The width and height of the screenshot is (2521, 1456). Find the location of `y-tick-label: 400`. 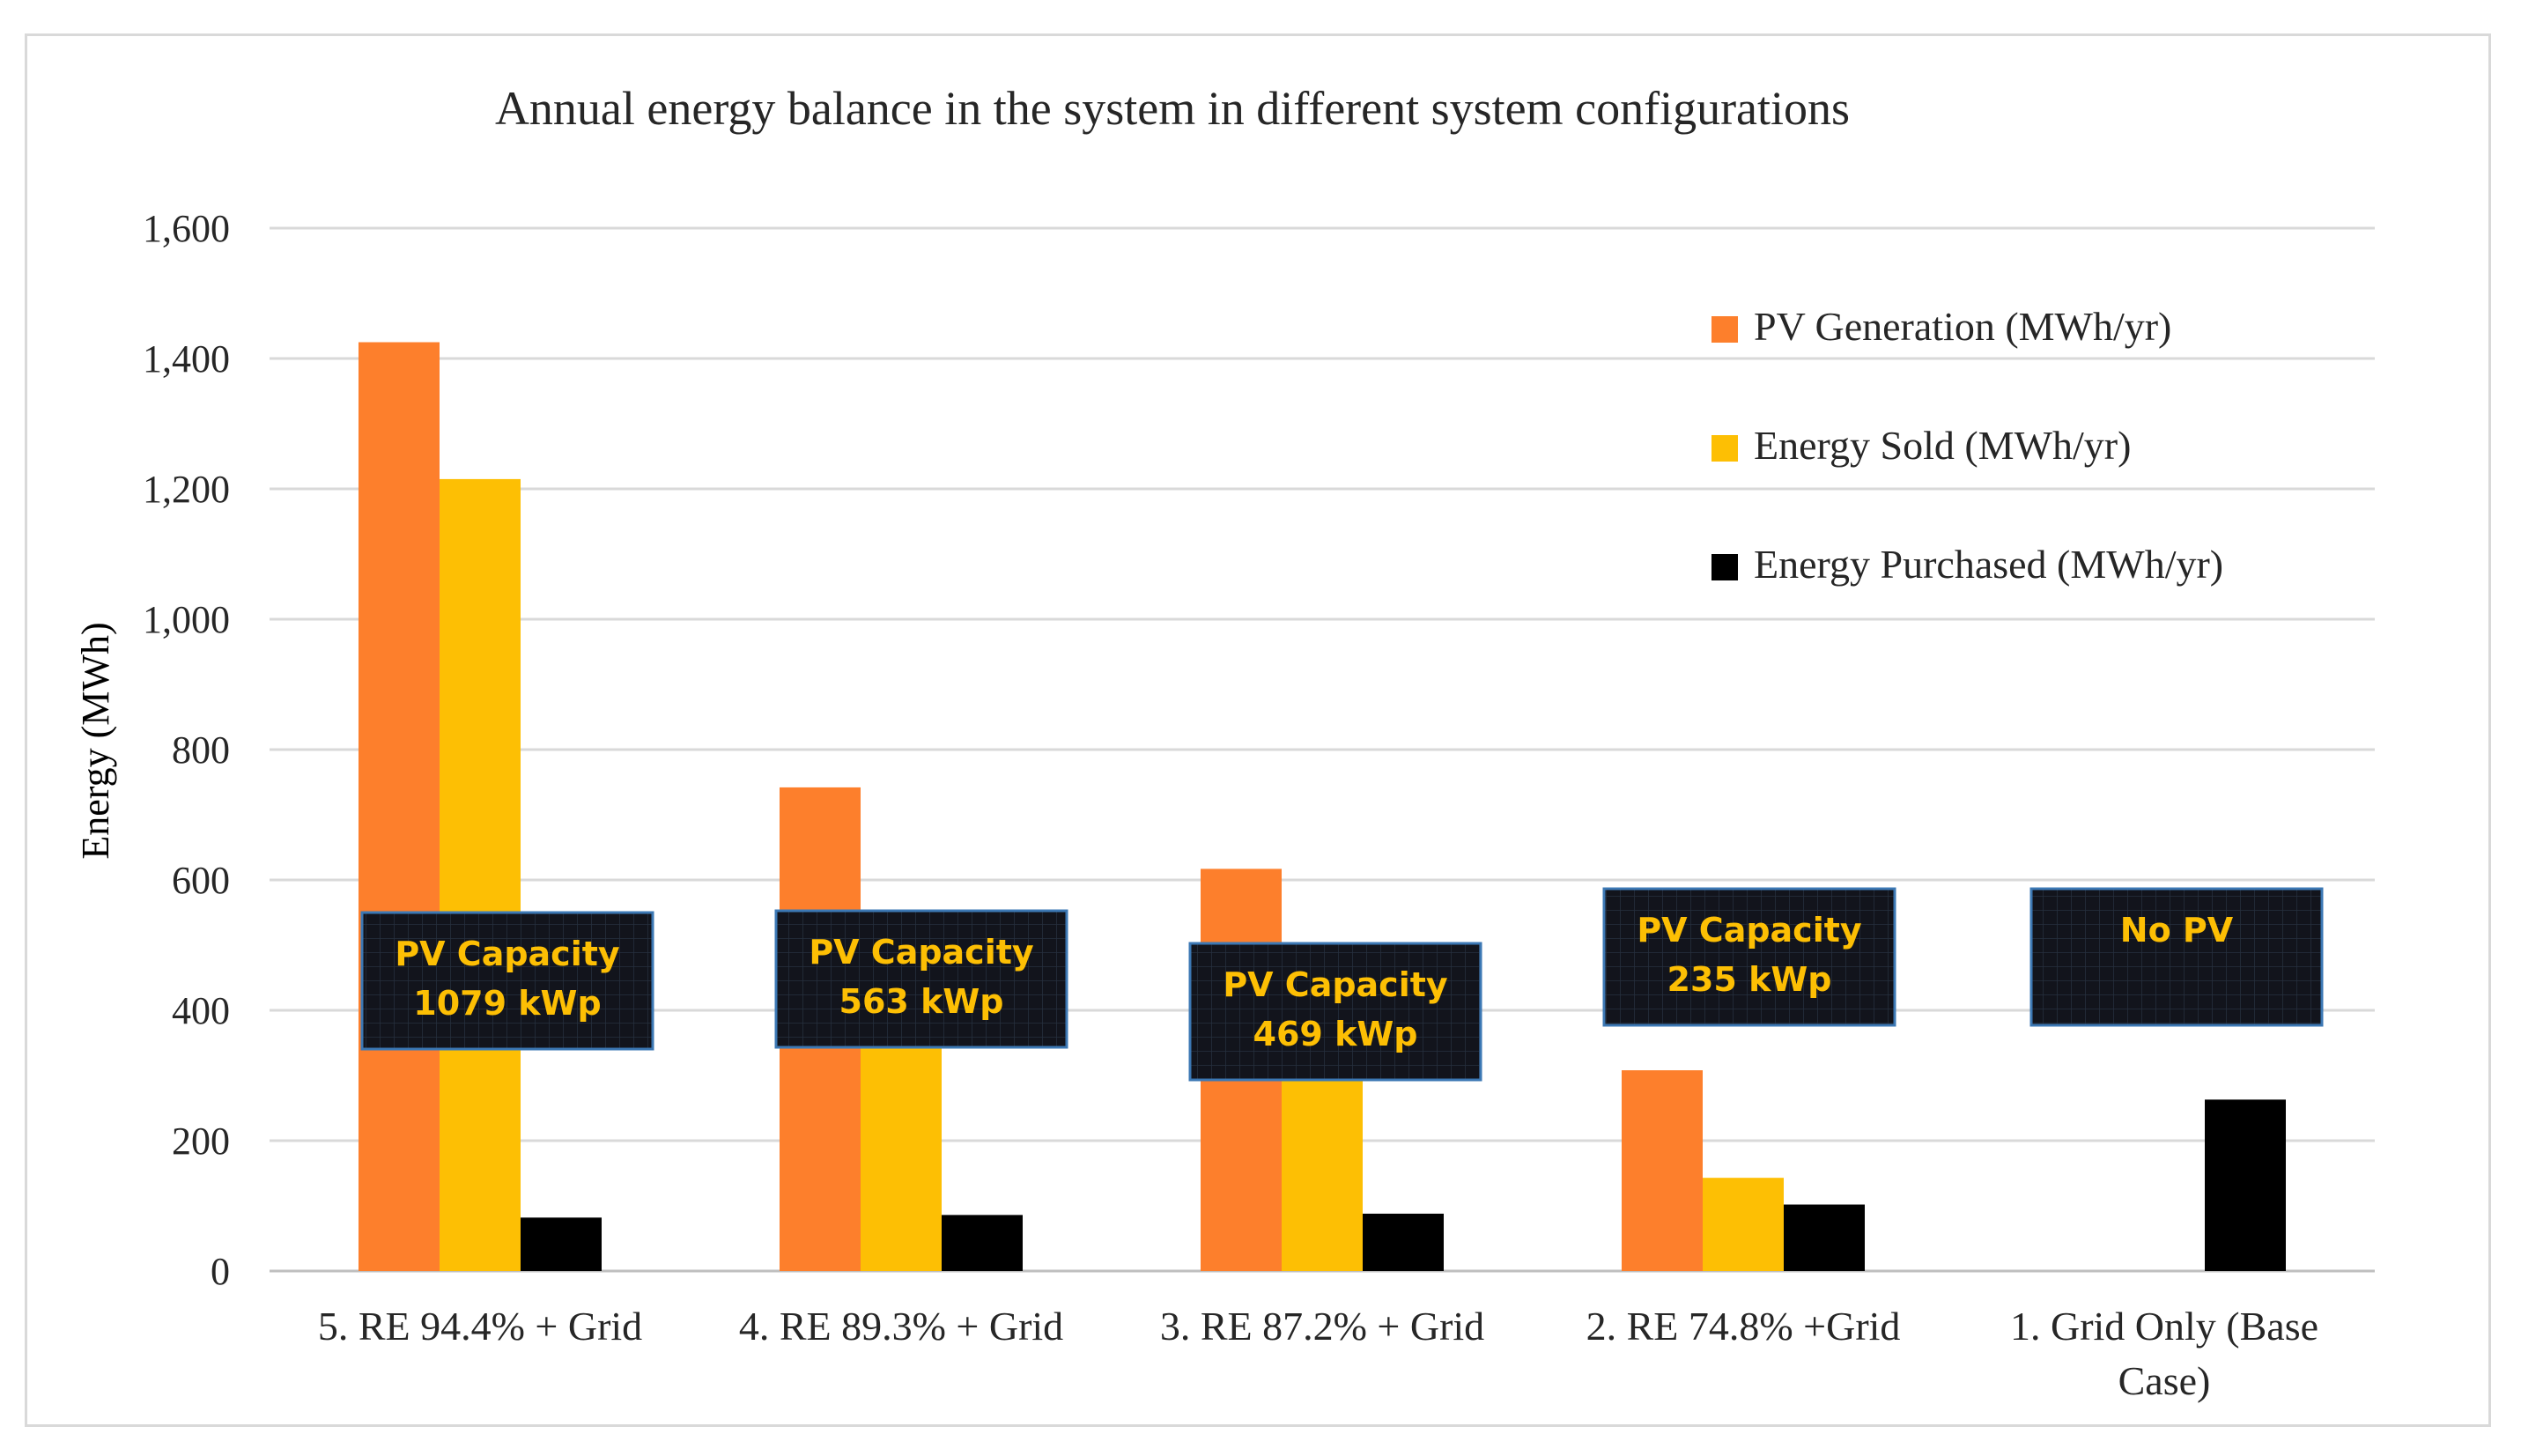

y-tick-label: 400 is located at coordinates (201, 1010).